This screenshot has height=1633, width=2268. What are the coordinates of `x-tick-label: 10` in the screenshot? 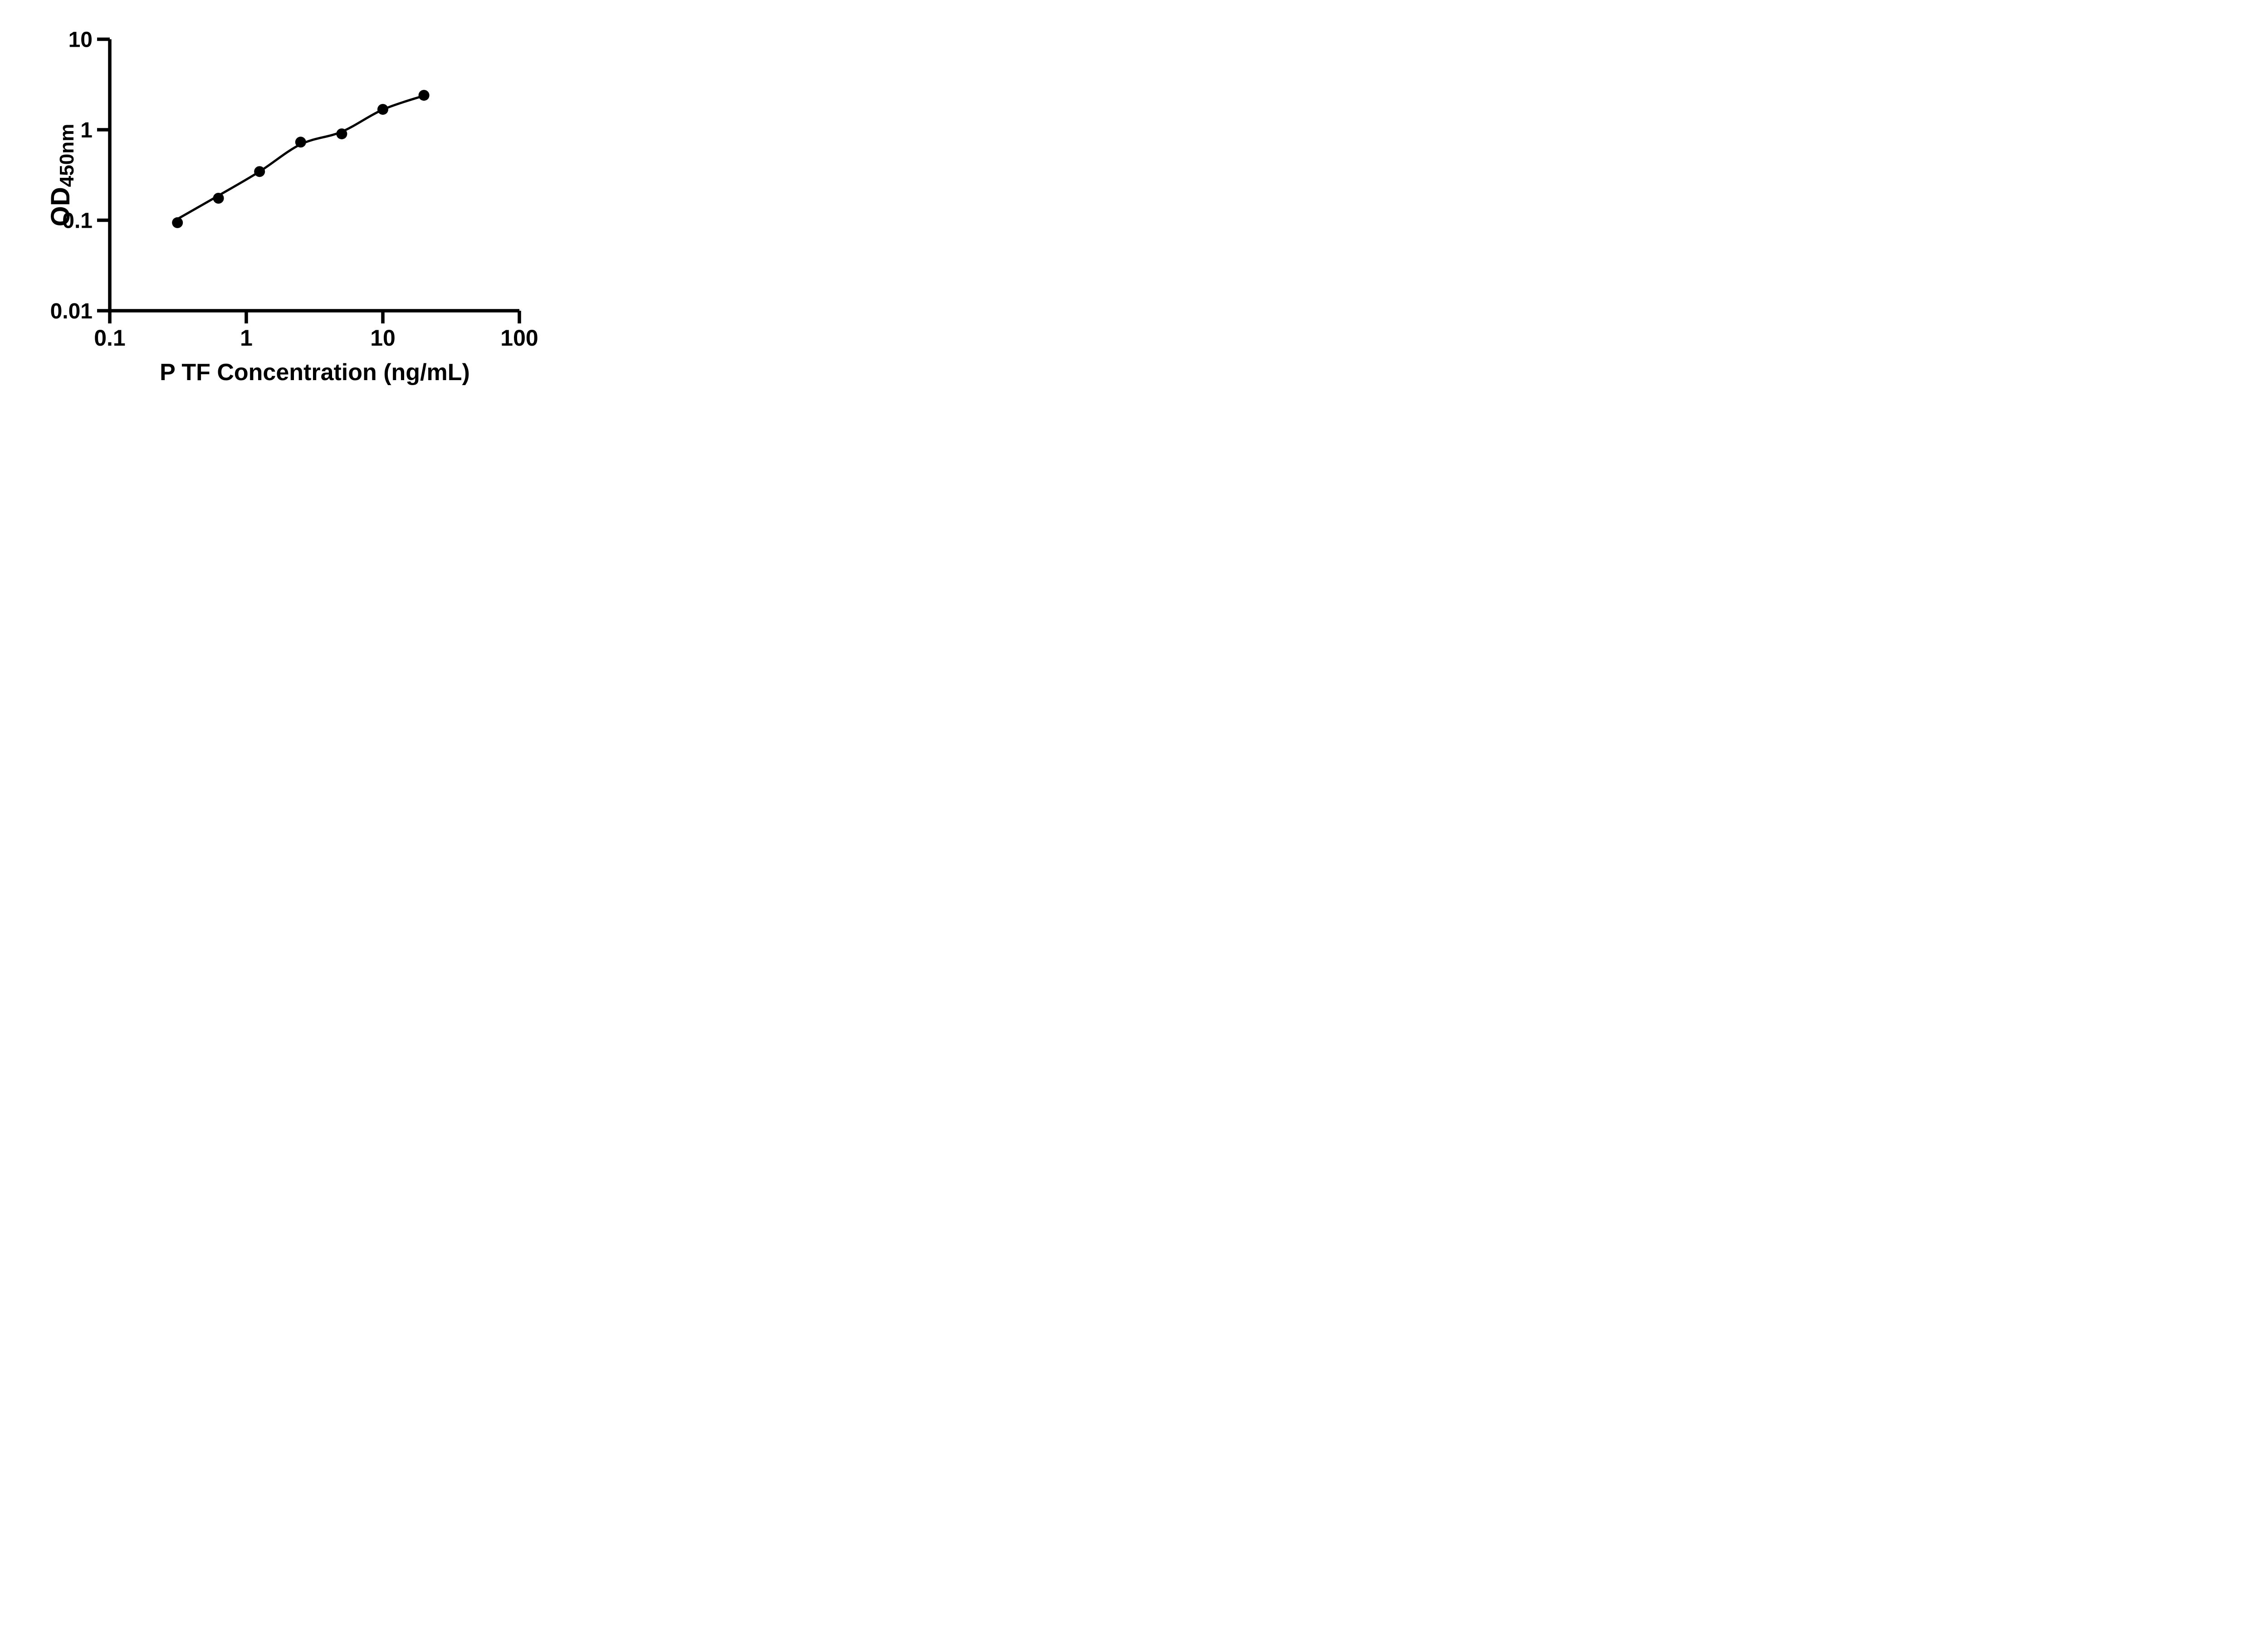 It's located at (383, 338).